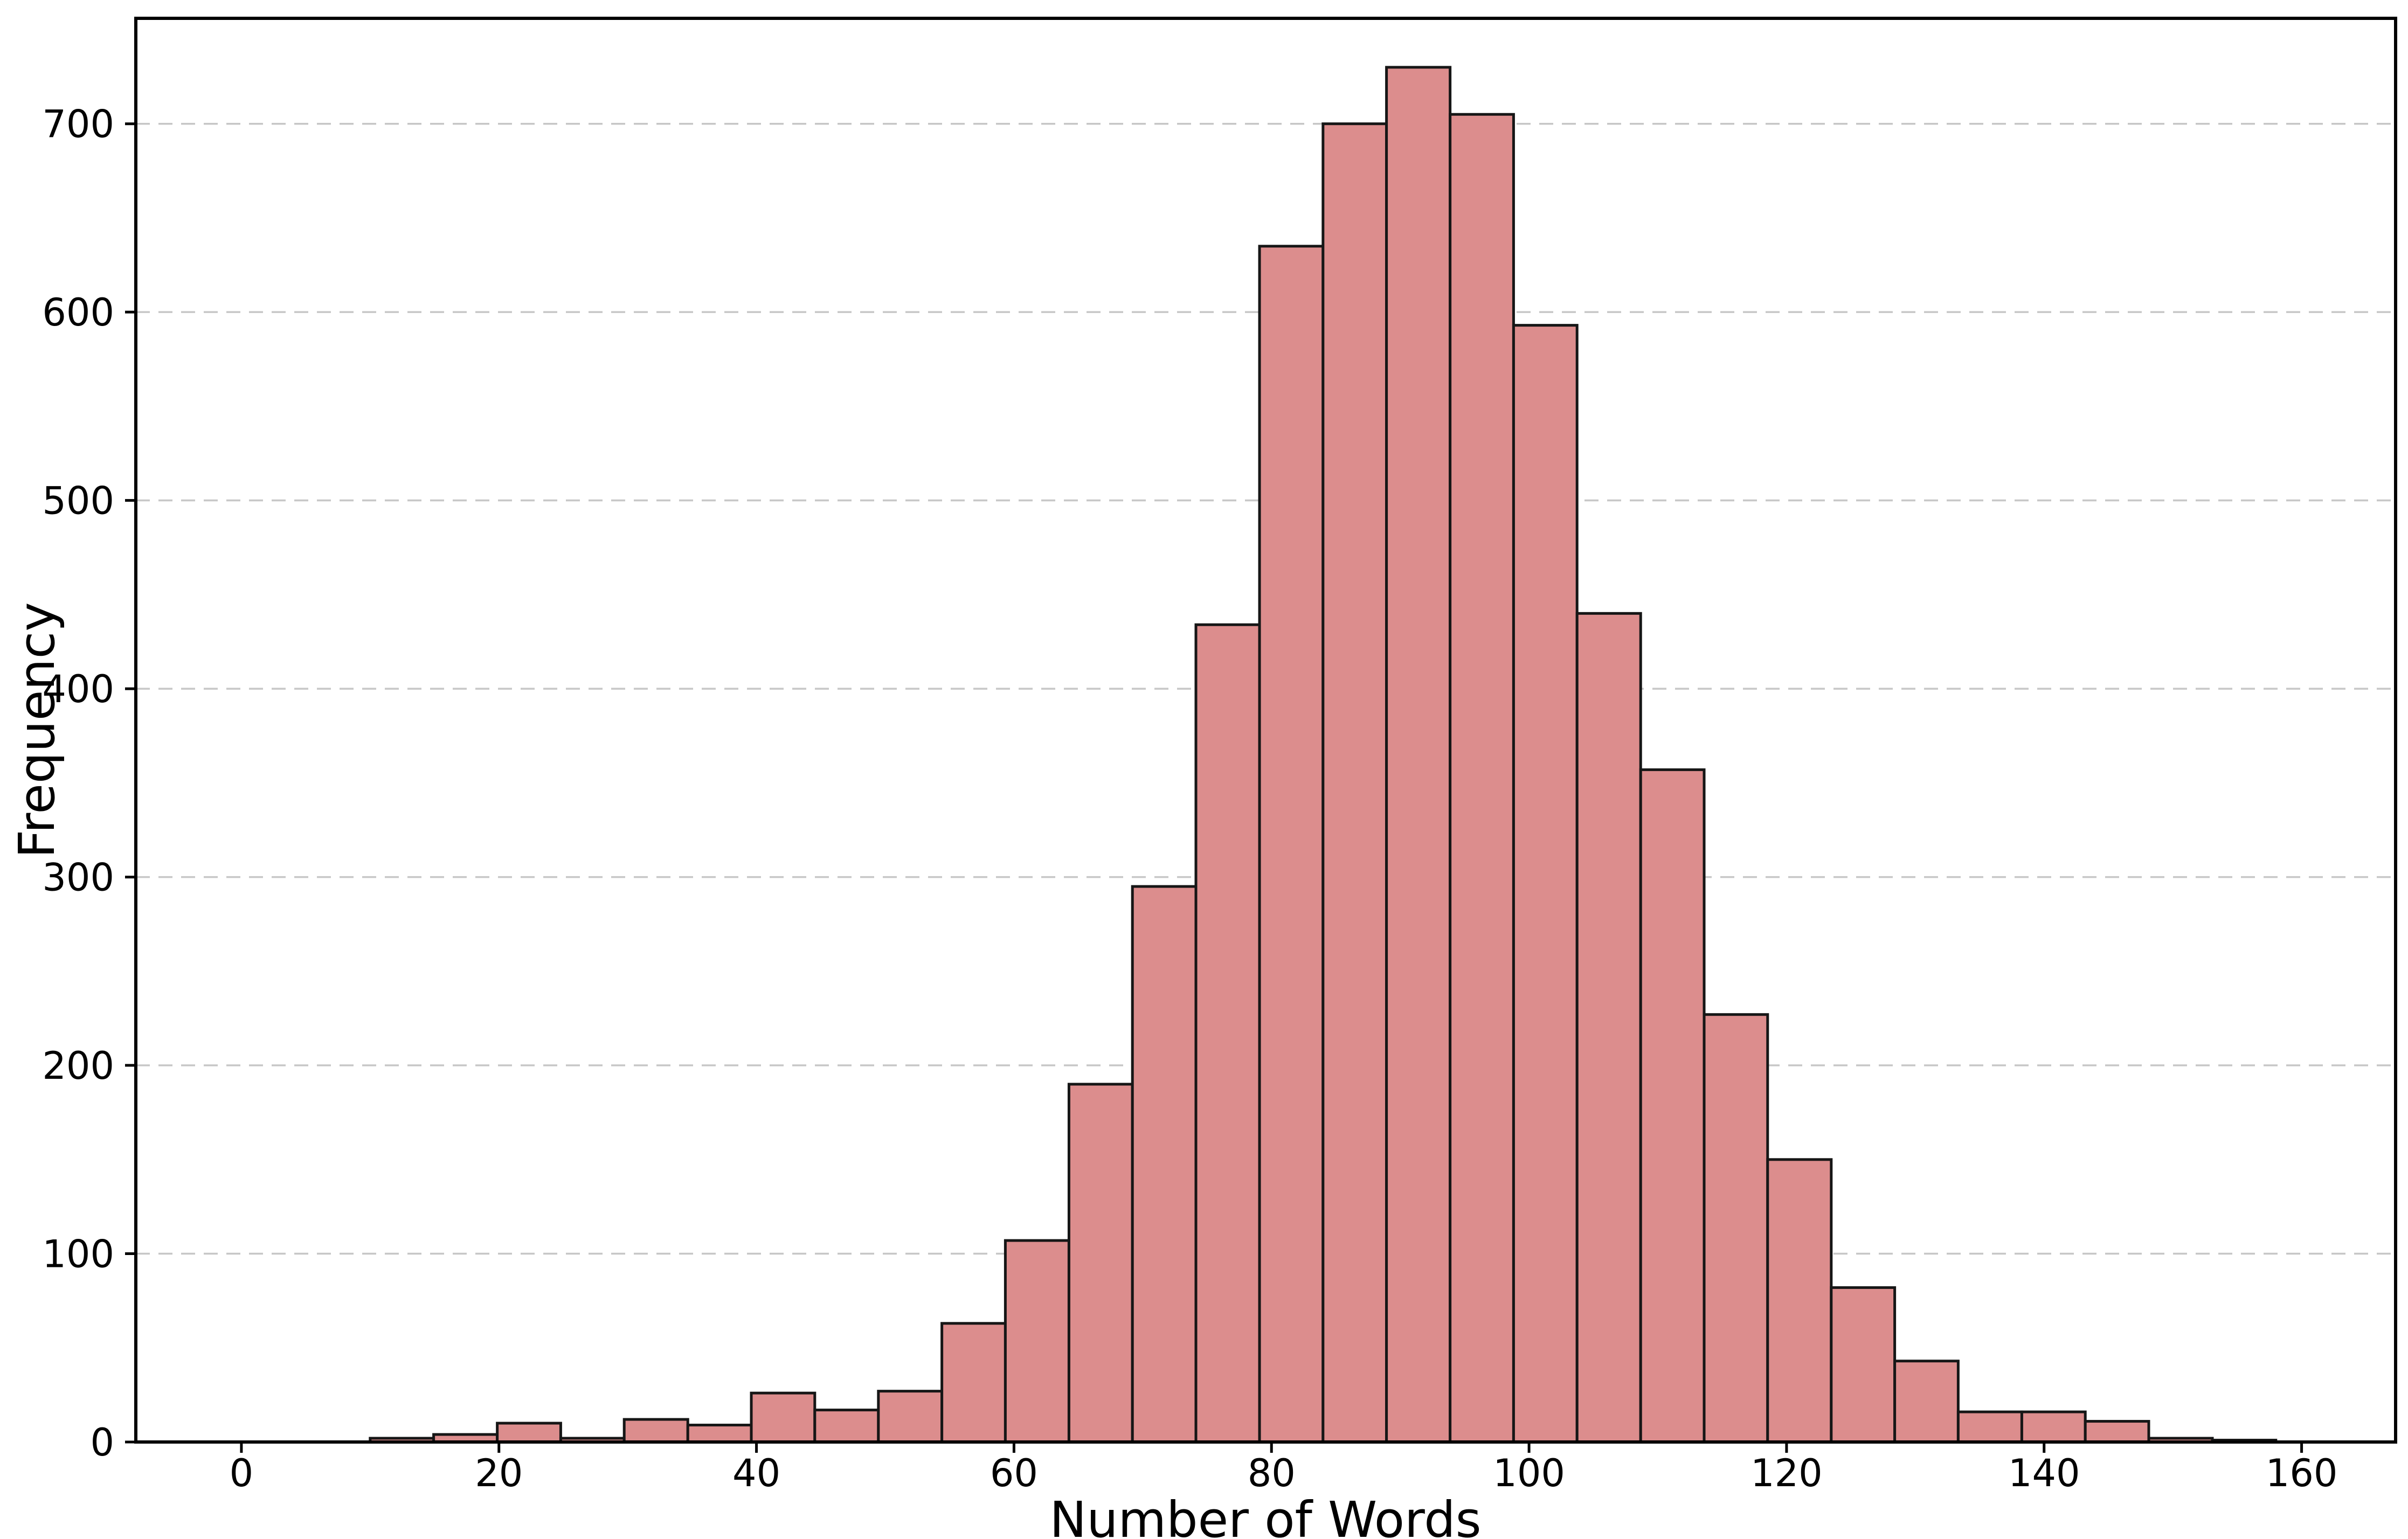 This screenshot has width=2408, height=1539. I want to click on x-tick-label: 100, so click(1529, 1473).